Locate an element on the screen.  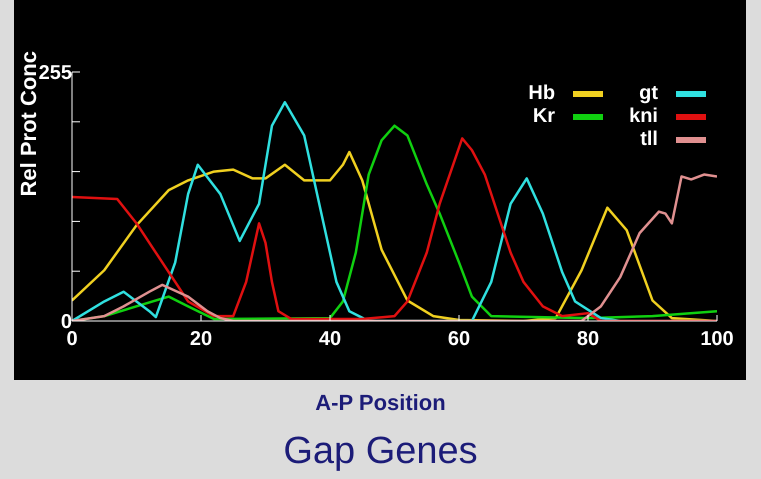
x-tick-label: 60 is located at coordinates (459, 339).